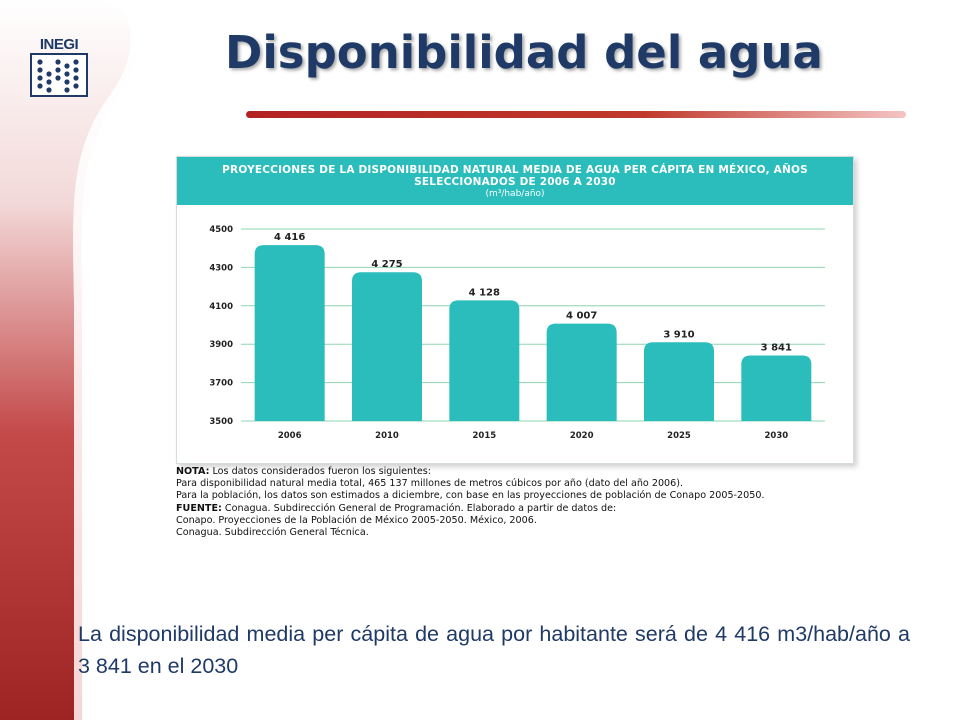 This screenshot has width=960, height=720. Describe the element at coordinates (484, 292) in the screenshot. I see `bar-value-label: 4 128` at that location.